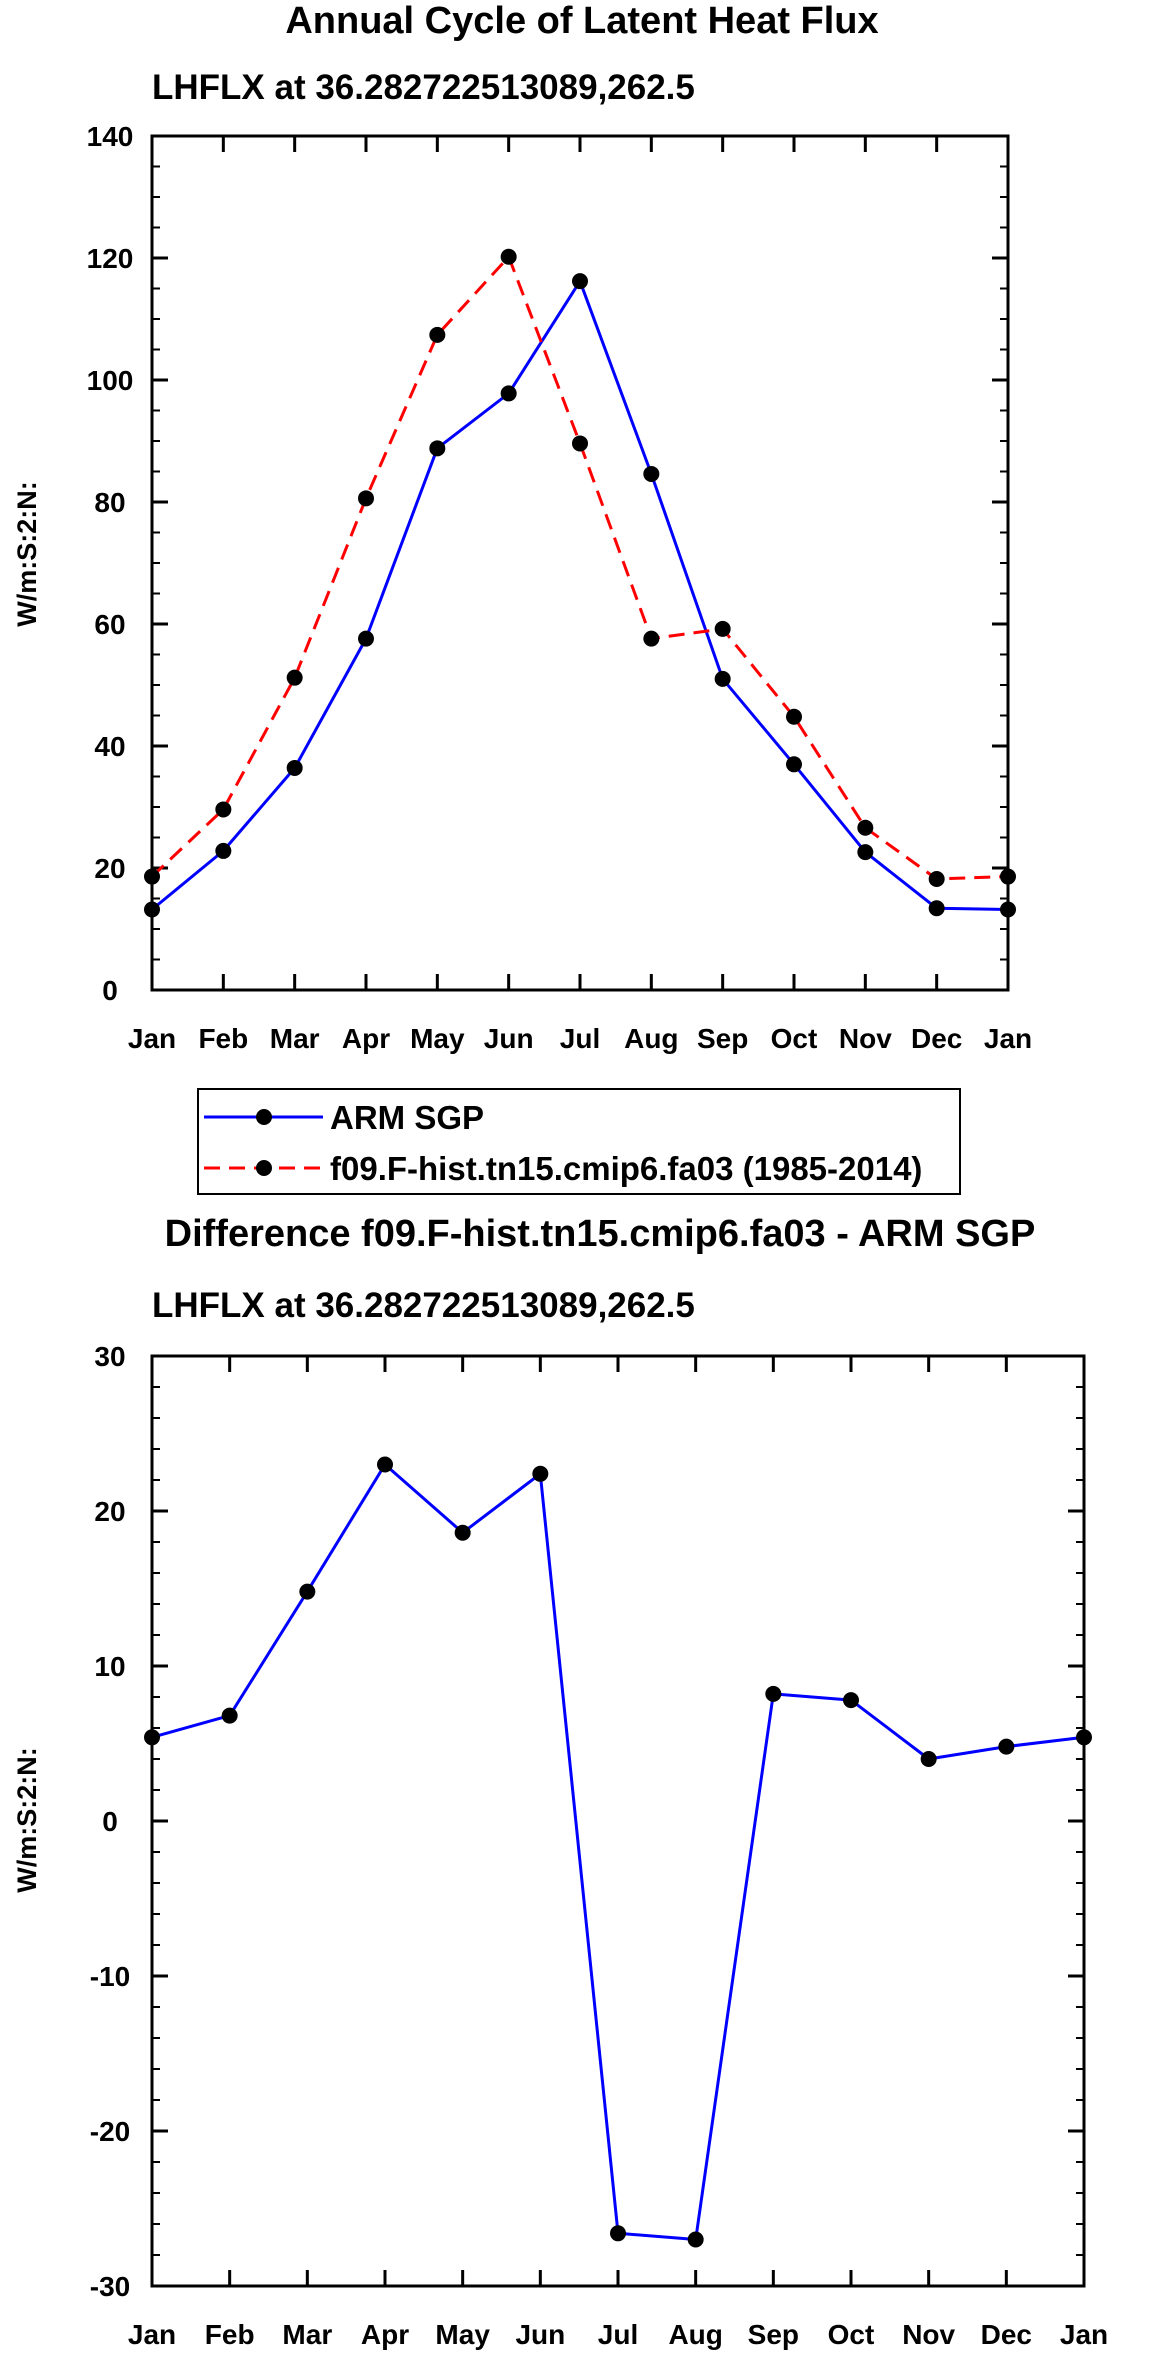 Image resolution: width=1158 pixels, height=2366 pixels. I want to click on y-tick-label: -10, so click(110, 1976).